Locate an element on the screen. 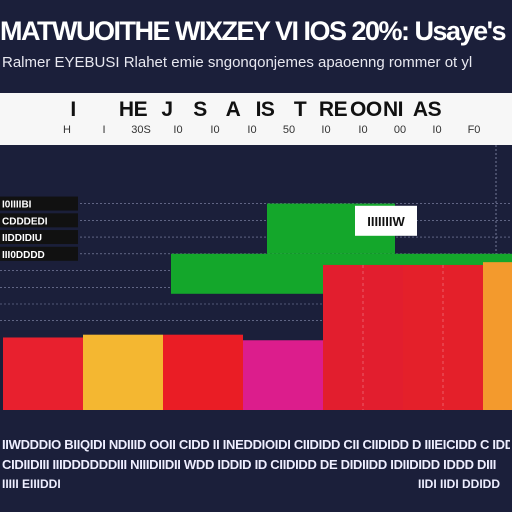  column-letter: A is located at coordinates (233, 109).